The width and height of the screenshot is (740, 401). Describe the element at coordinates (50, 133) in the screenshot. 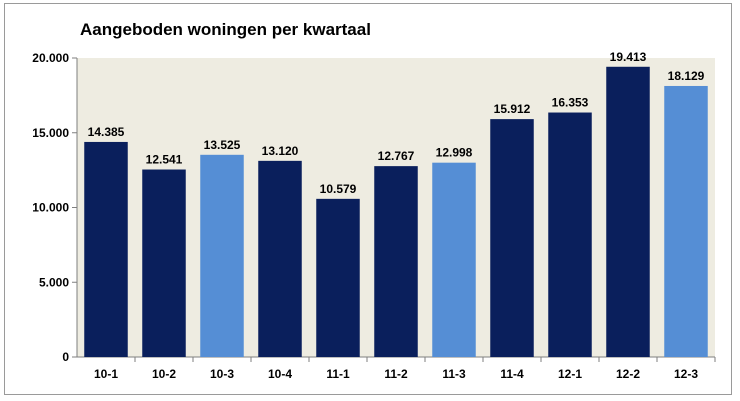

I see `y-tick-label: 15.000` at that location.